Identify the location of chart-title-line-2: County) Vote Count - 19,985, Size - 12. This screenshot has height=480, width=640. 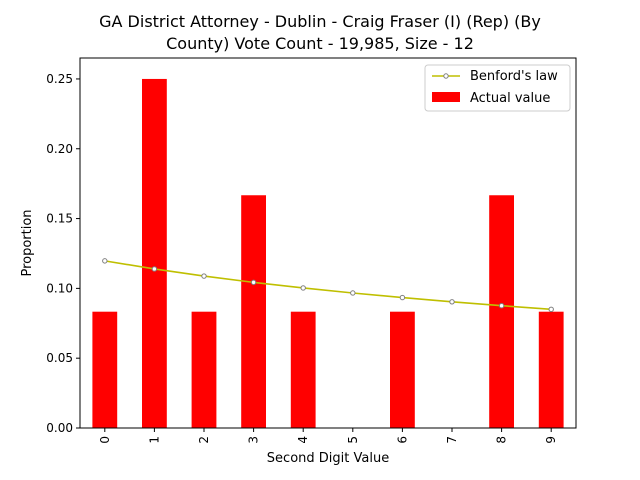
(320, 43).